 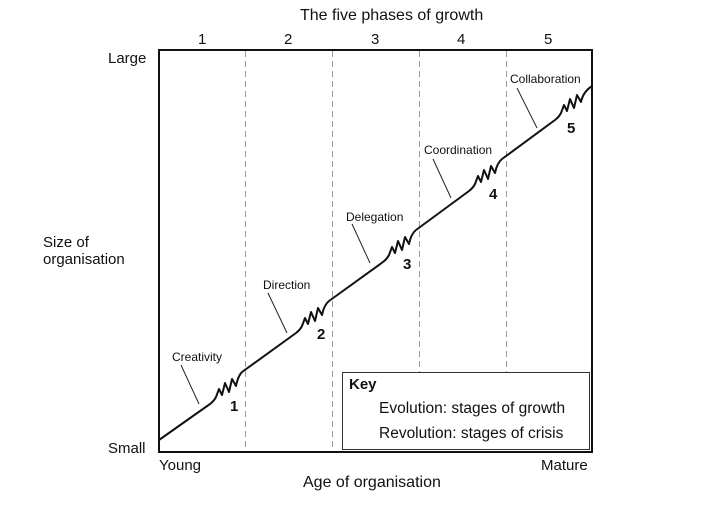 I want to click on phase-label-3: 3, so click(x=375, y=39).